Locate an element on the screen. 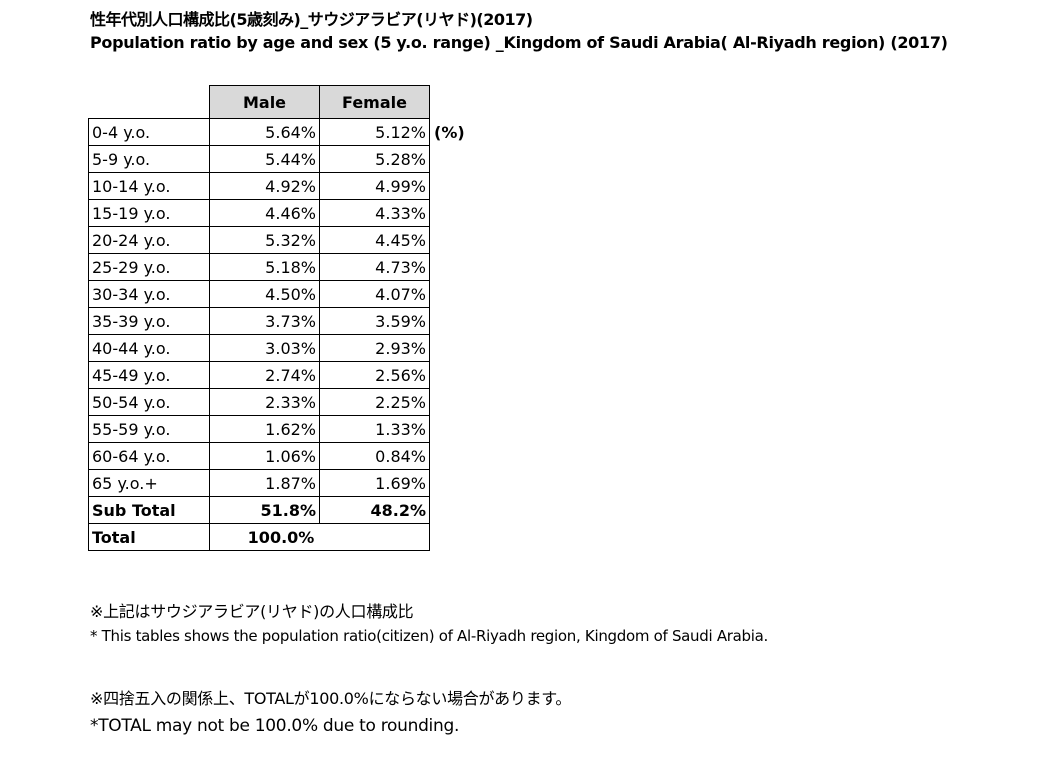 This screenshot has height=772, width=1063. male-value: 1.06% is located at coordinates (264, 456).